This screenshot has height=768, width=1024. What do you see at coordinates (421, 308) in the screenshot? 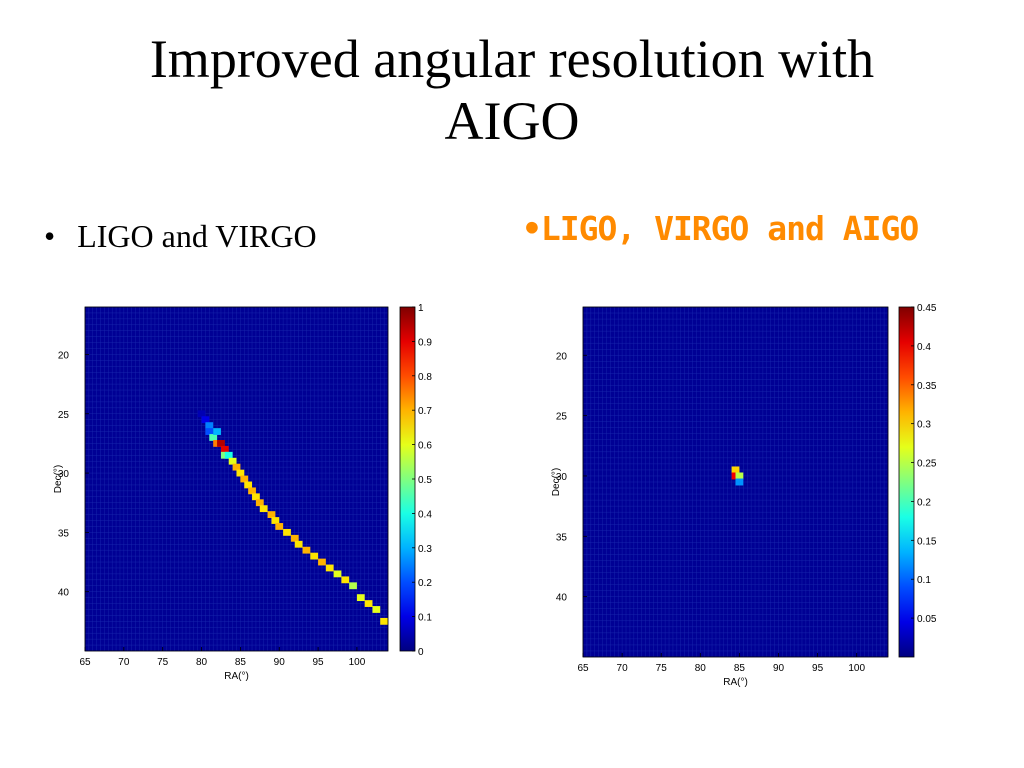
I see `colorbar-tick-label: 1` at bounding box center [421, 308].